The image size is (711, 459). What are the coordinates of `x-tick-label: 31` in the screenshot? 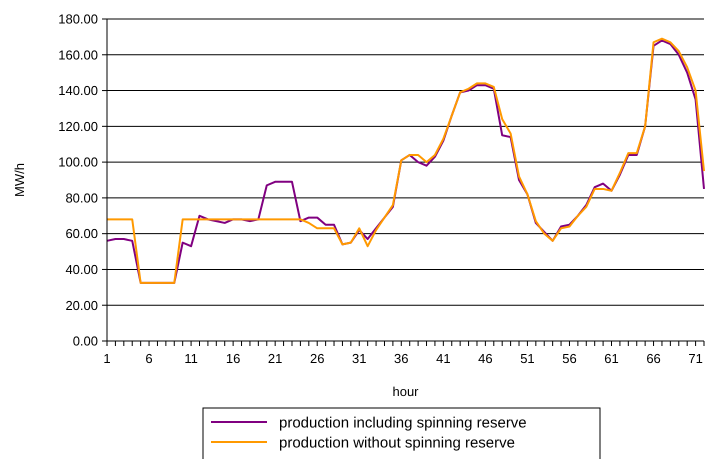 It's located at (359, 358).